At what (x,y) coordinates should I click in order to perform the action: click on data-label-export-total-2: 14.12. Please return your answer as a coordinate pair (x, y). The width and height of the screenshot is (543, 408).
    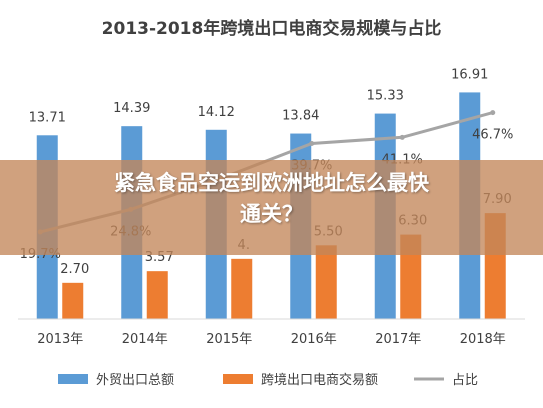
    Looking at the image, I should click on (216, 112).